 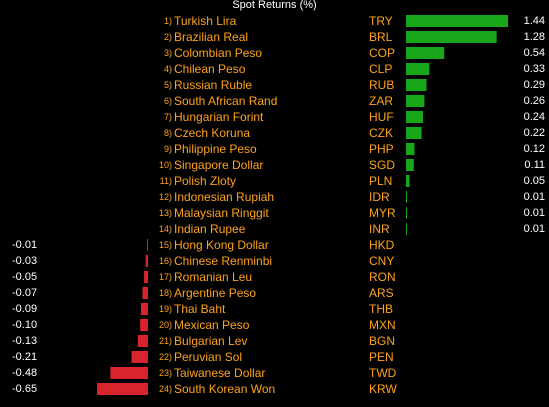 What do you see at coordinates (534, 229) in the screenshot?
I see `data-label: 0.01` at bounding box center [534, 229].